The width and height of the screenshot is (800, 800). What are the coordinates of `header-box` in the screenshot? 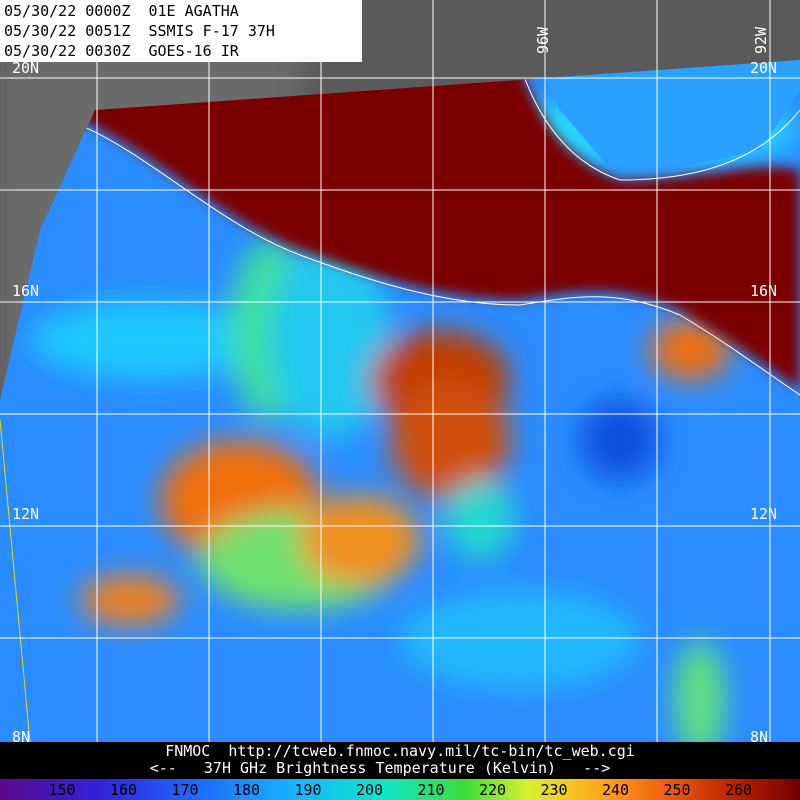 It's located at (181, 31).